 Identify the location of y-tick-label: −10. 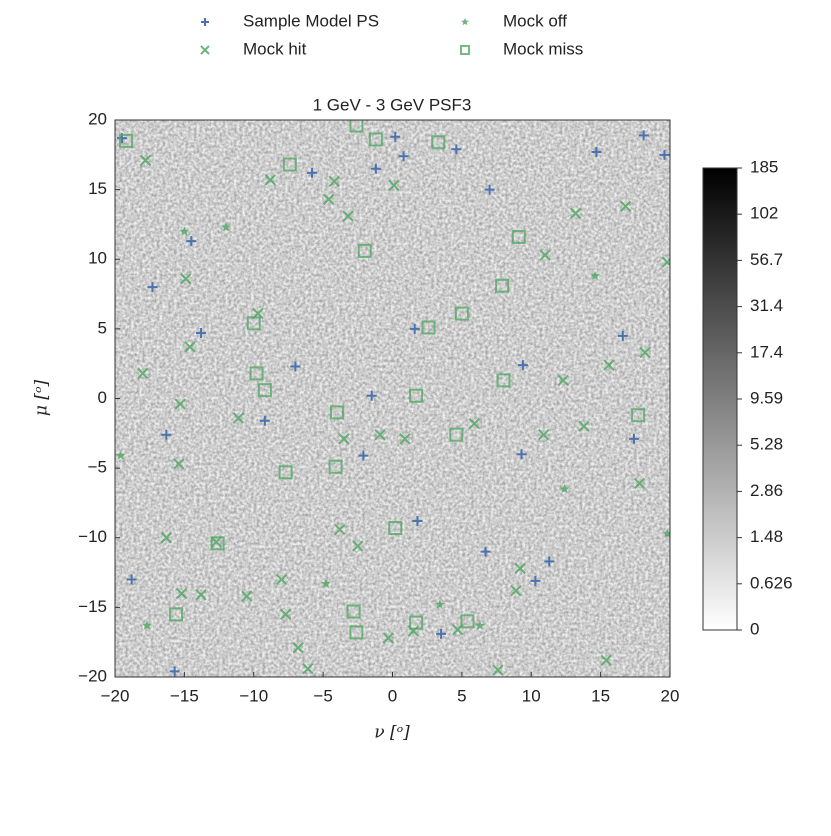
(92, 536).